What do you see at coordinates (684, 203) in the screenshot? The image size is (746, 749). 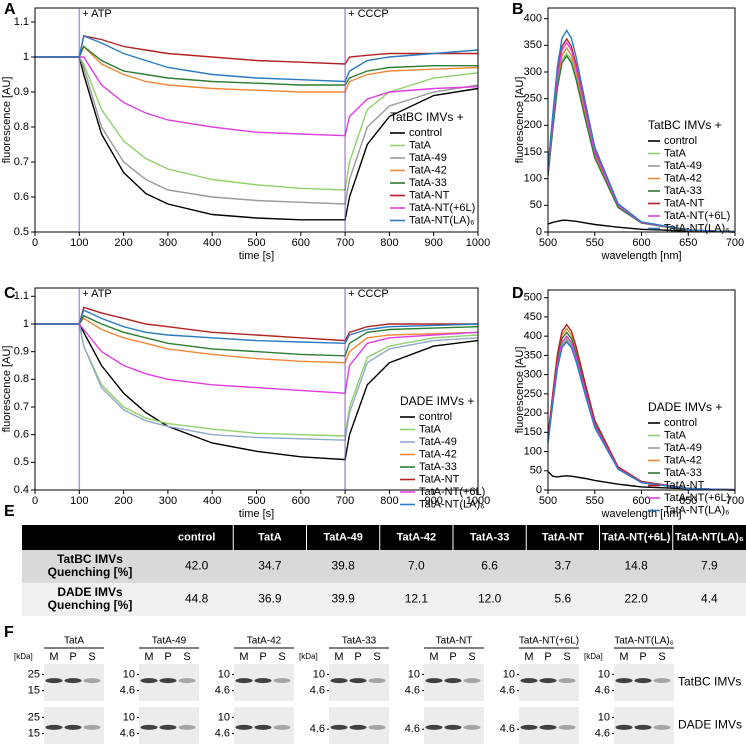 I see `legend-label: TatA-NT` at bounding box center [684, 203].